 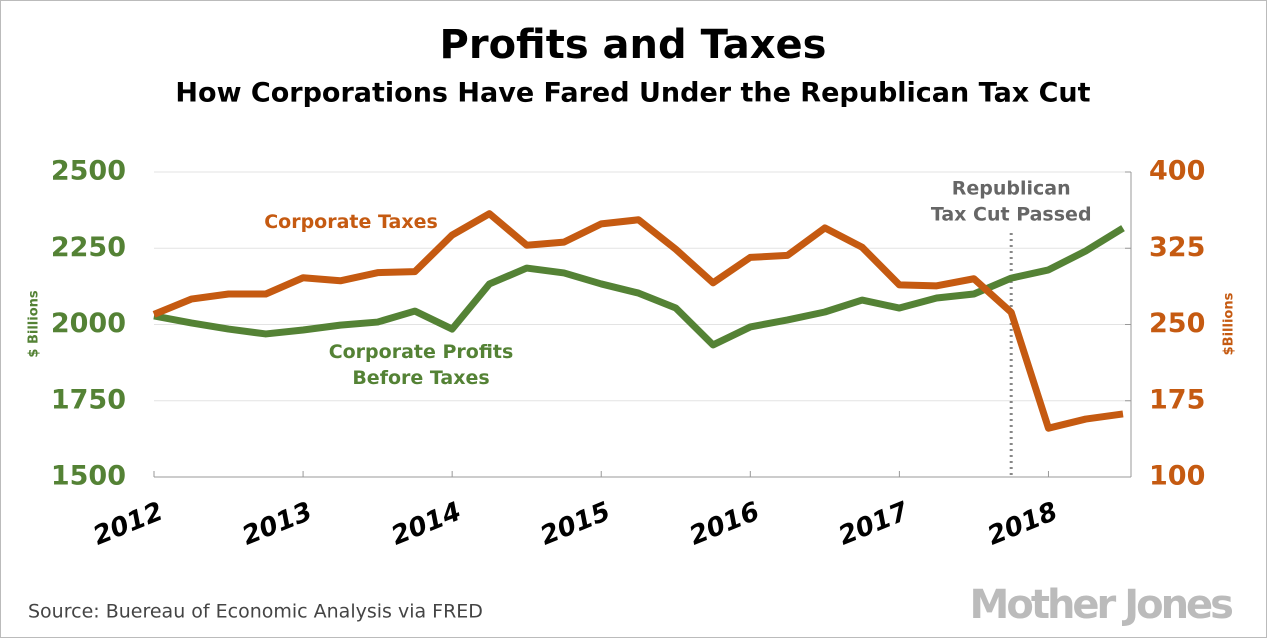 What do you see at coordinates (1177, 323) in the screenshot?
I see `y2-tick-label: 250` at bounding box center [1177, 323].